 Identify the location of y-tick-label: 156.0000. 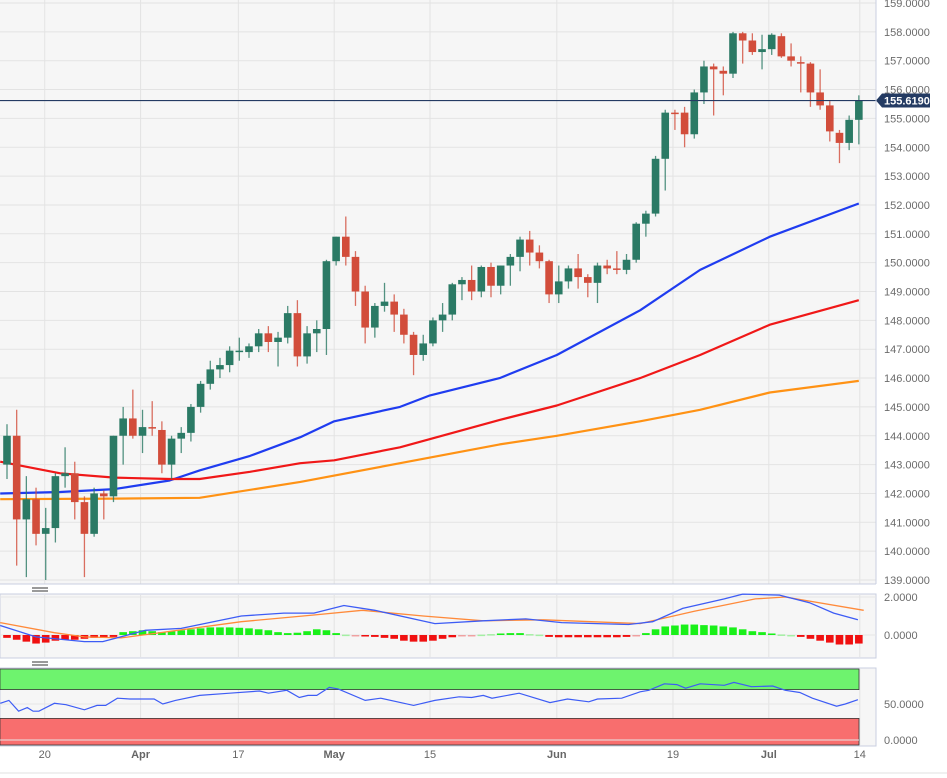
(907, 91).